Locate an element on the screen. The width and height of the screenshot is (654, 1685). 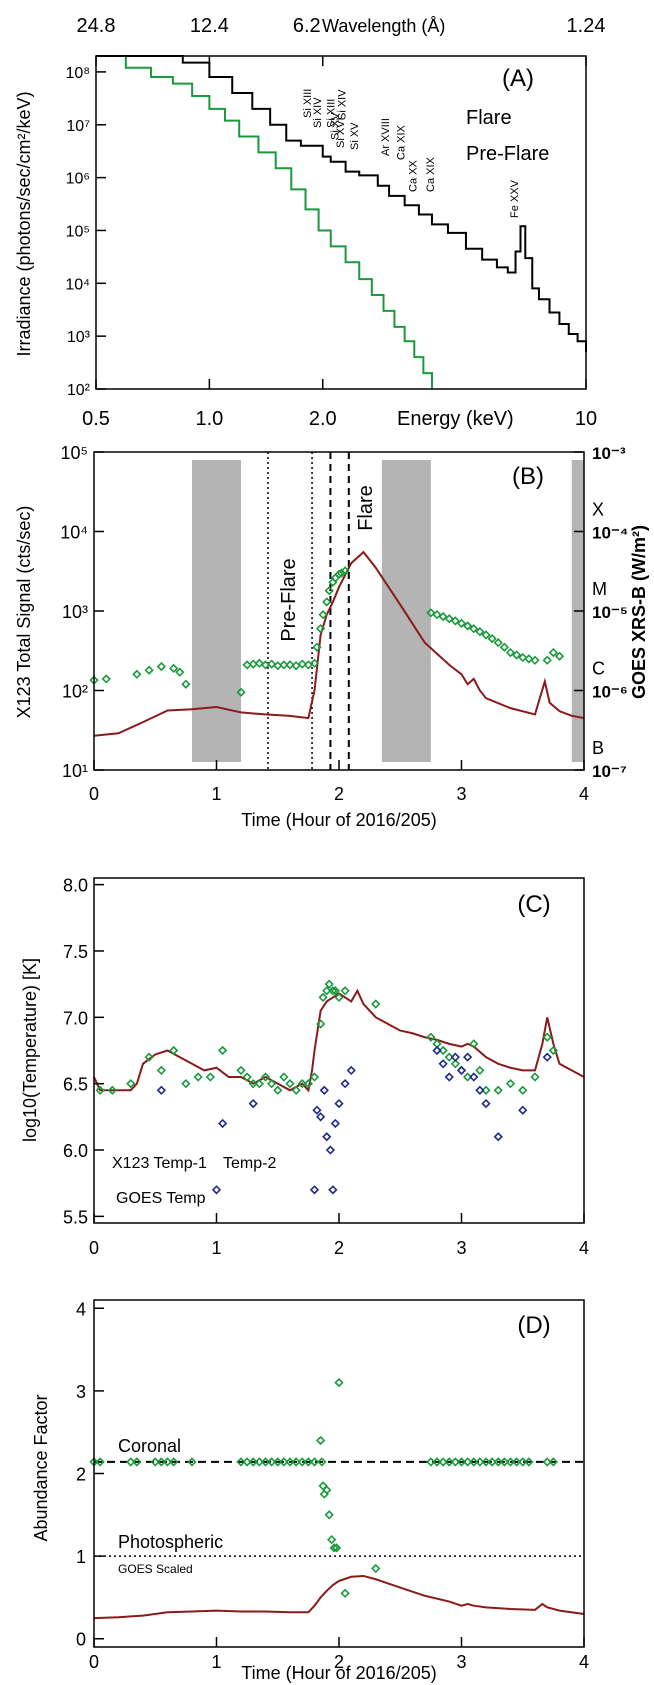
y-tick-label: 10⁸ is located at coordinates (77, 73).